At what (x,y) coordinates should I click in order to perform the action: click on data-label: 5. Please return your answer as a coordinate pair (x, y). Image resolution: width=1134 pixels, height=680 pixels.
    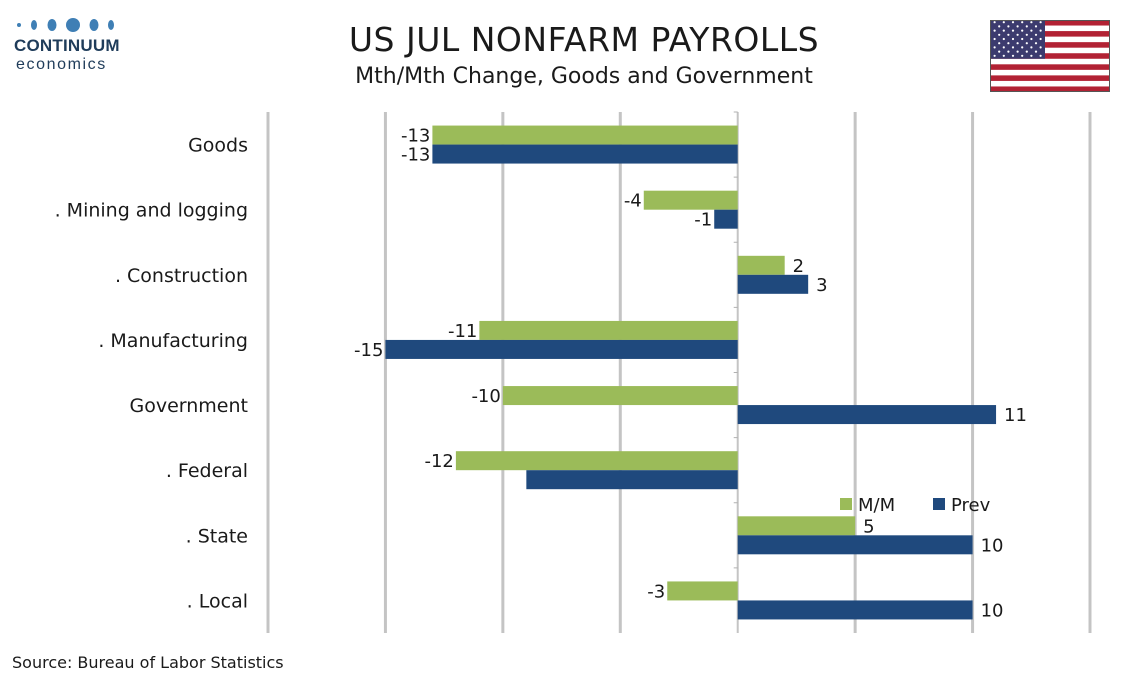
    Looking at the image, I should click on (868, 526).